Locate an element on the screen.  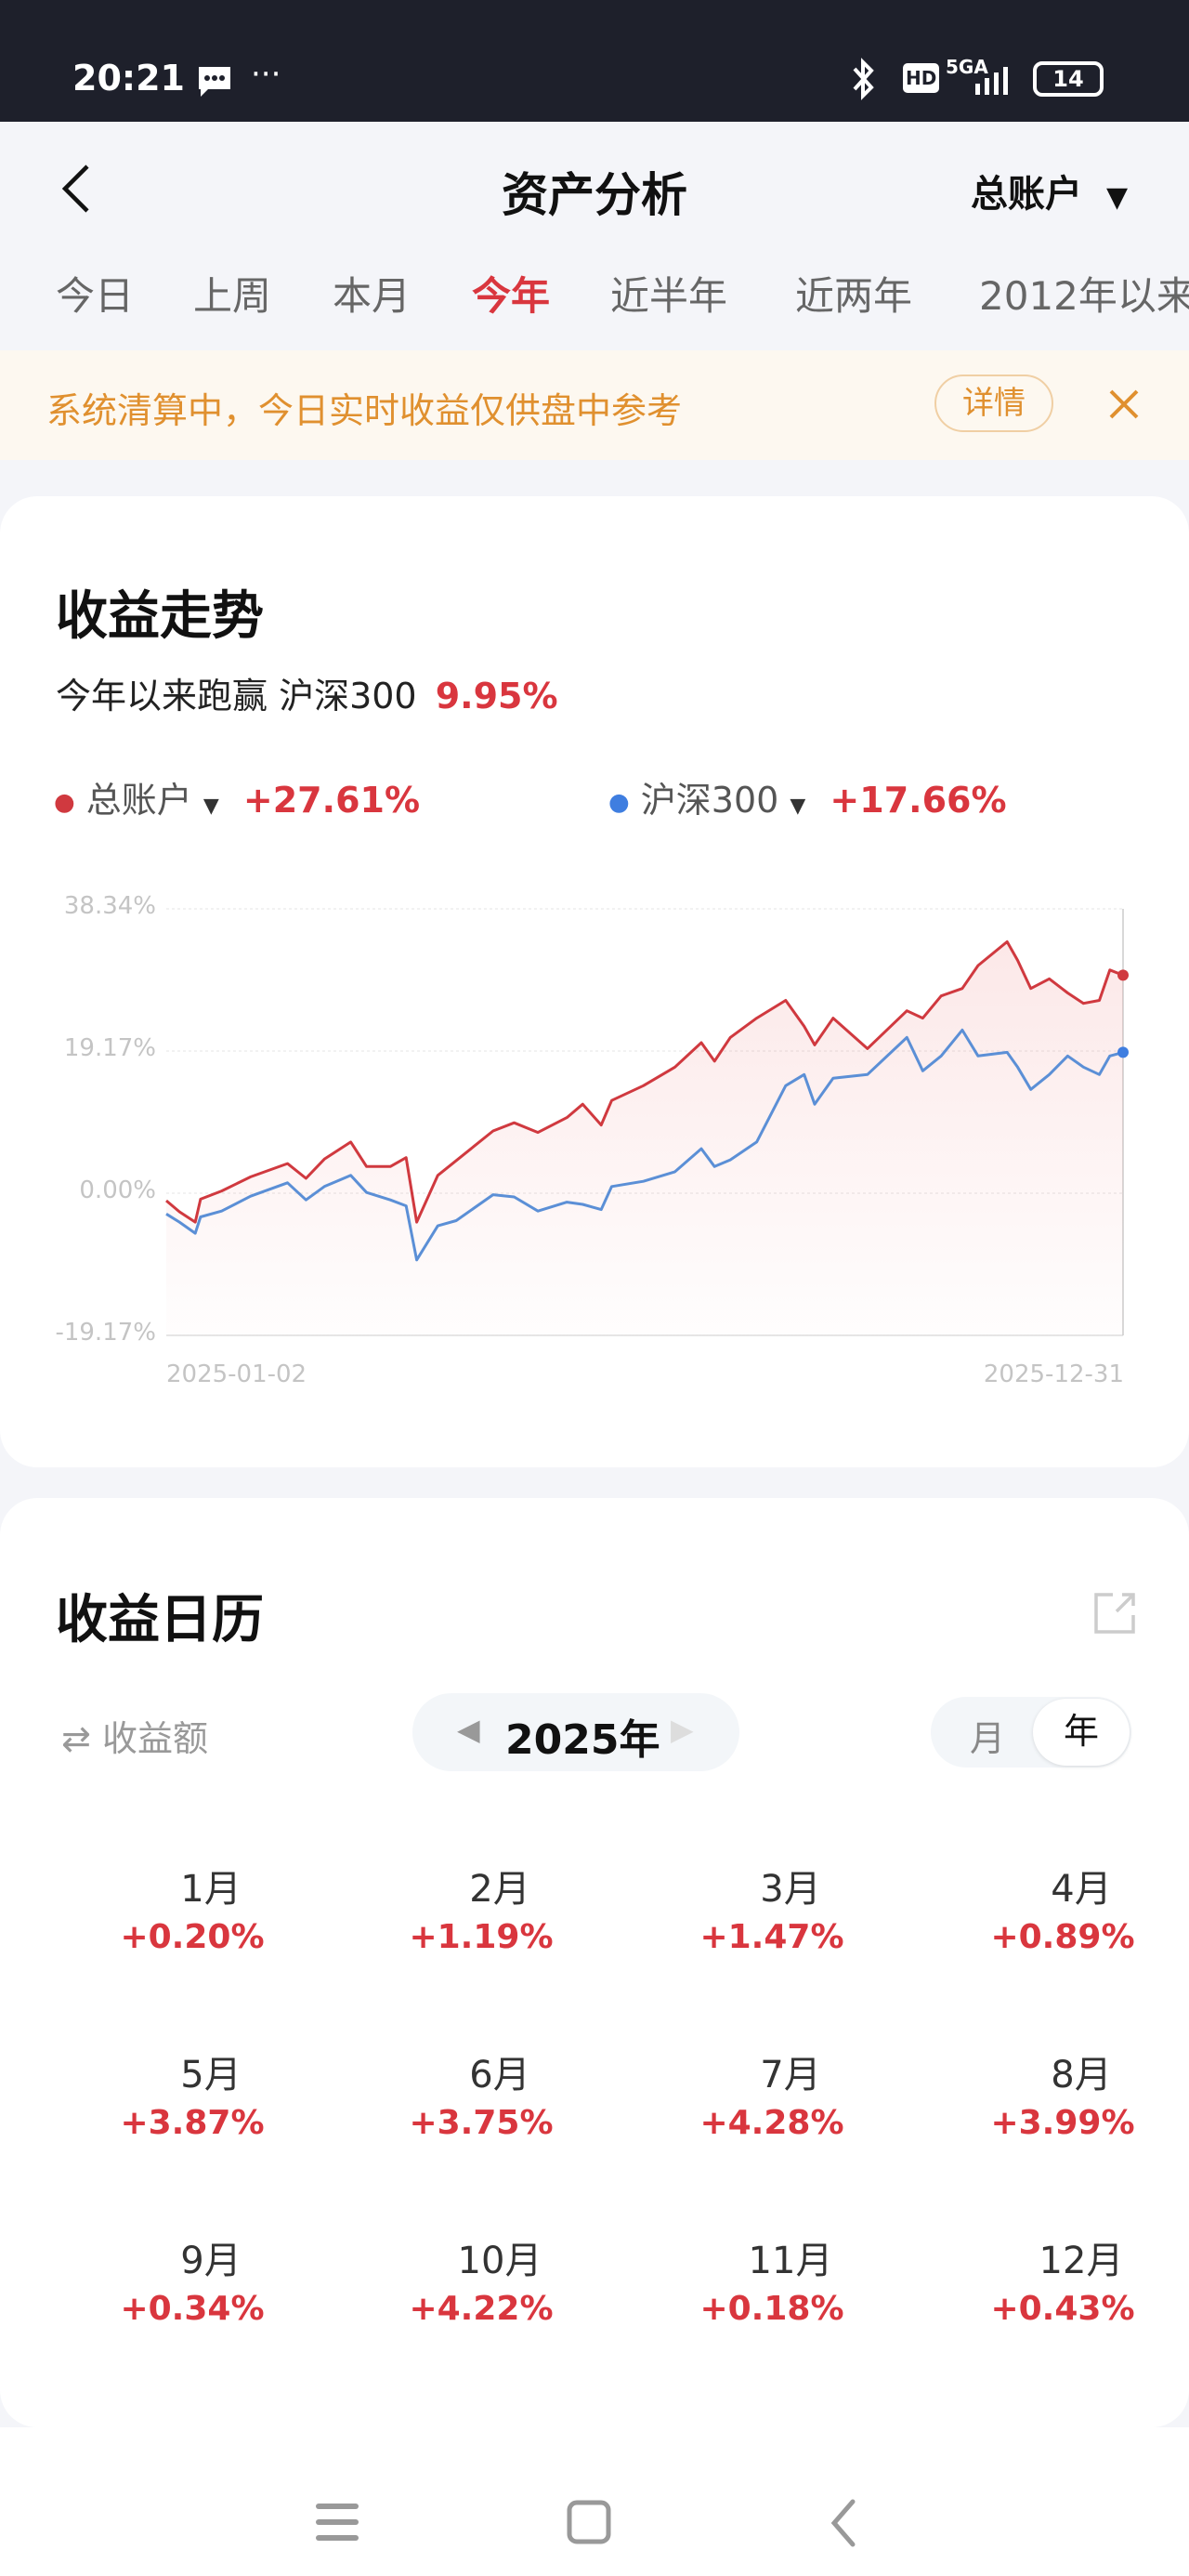
home-icon is located at coordinates (590, 2523).